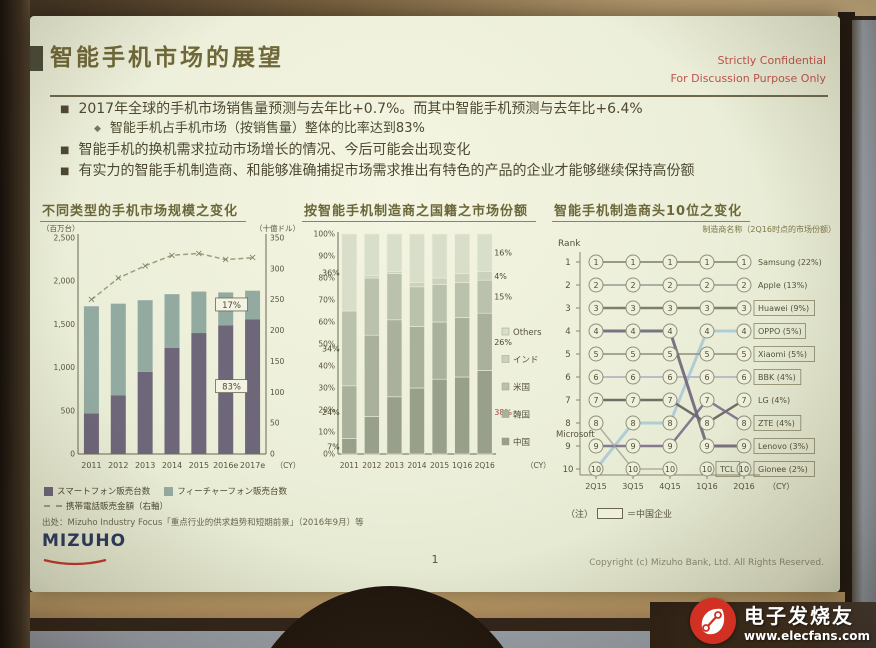 The image size is (876, 648). Describe the element at coordinates (75, 562) in the screenshot. I see `mizuho-logo-swoosh-icon` at that location.